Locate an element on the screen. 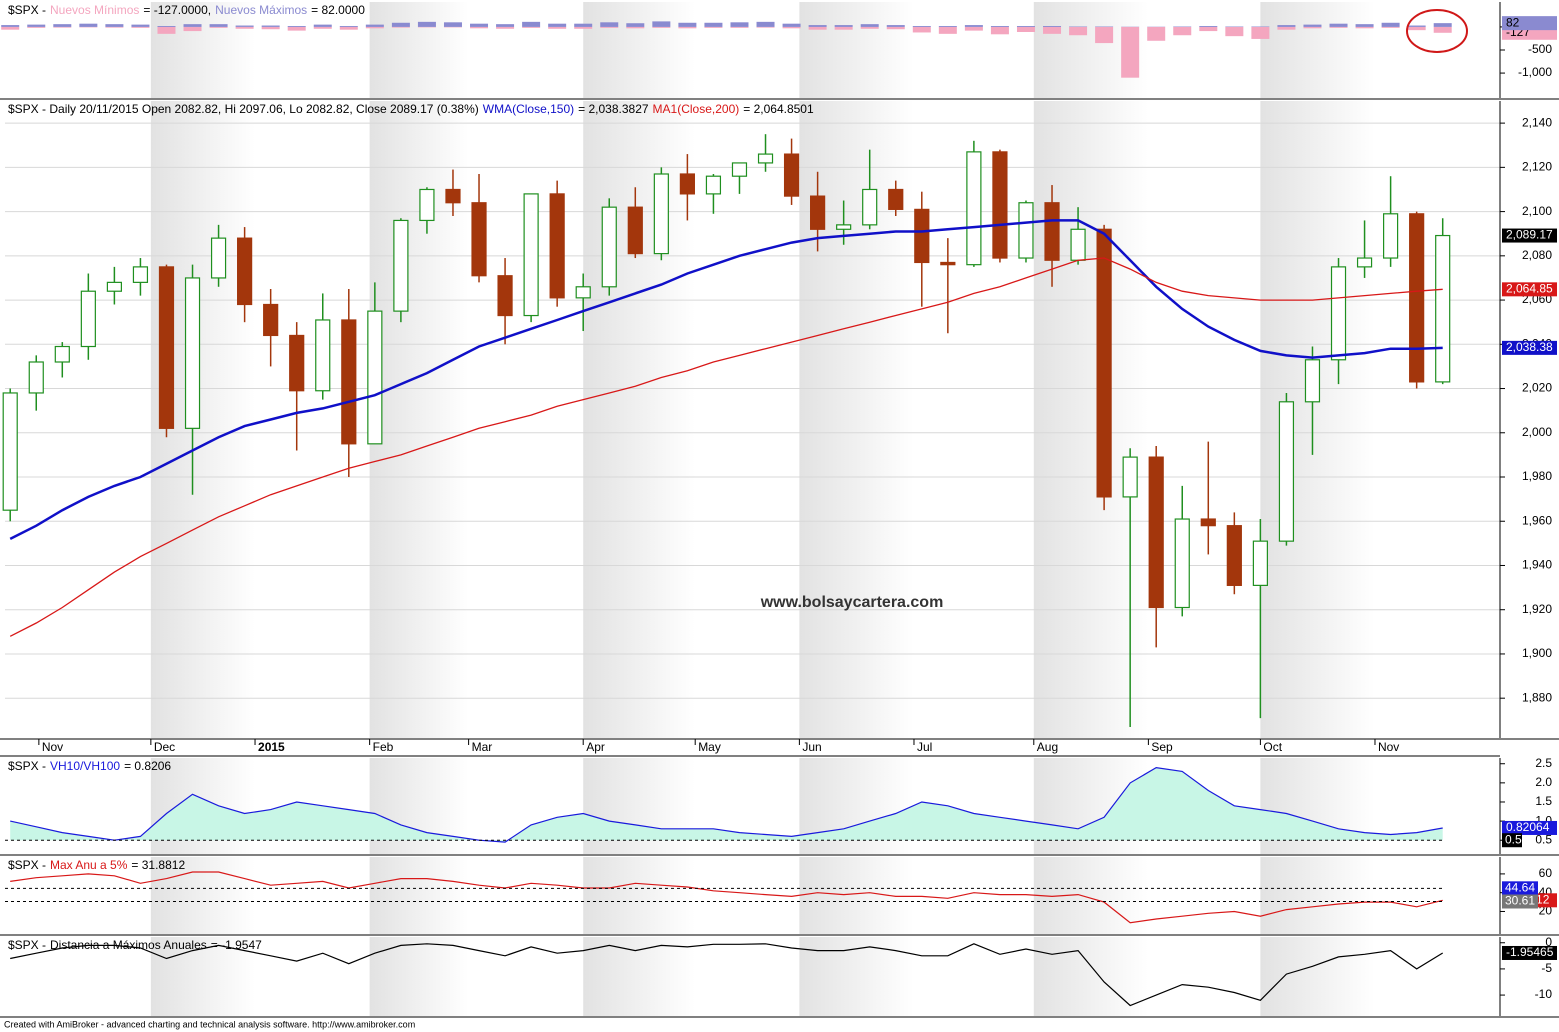  y-tick-label: 2.5 is located at coordinates (1543, 763).